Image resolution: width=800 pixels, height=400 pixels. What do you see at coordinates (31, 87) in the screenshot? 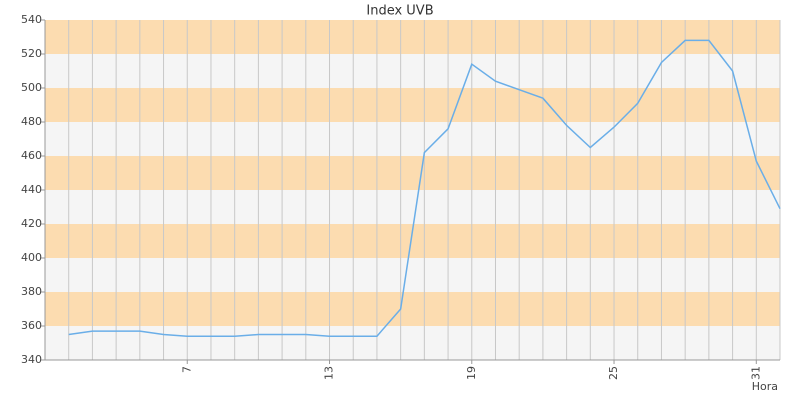
I see `y-tick-label: 500` at bounding box center [31, 87].